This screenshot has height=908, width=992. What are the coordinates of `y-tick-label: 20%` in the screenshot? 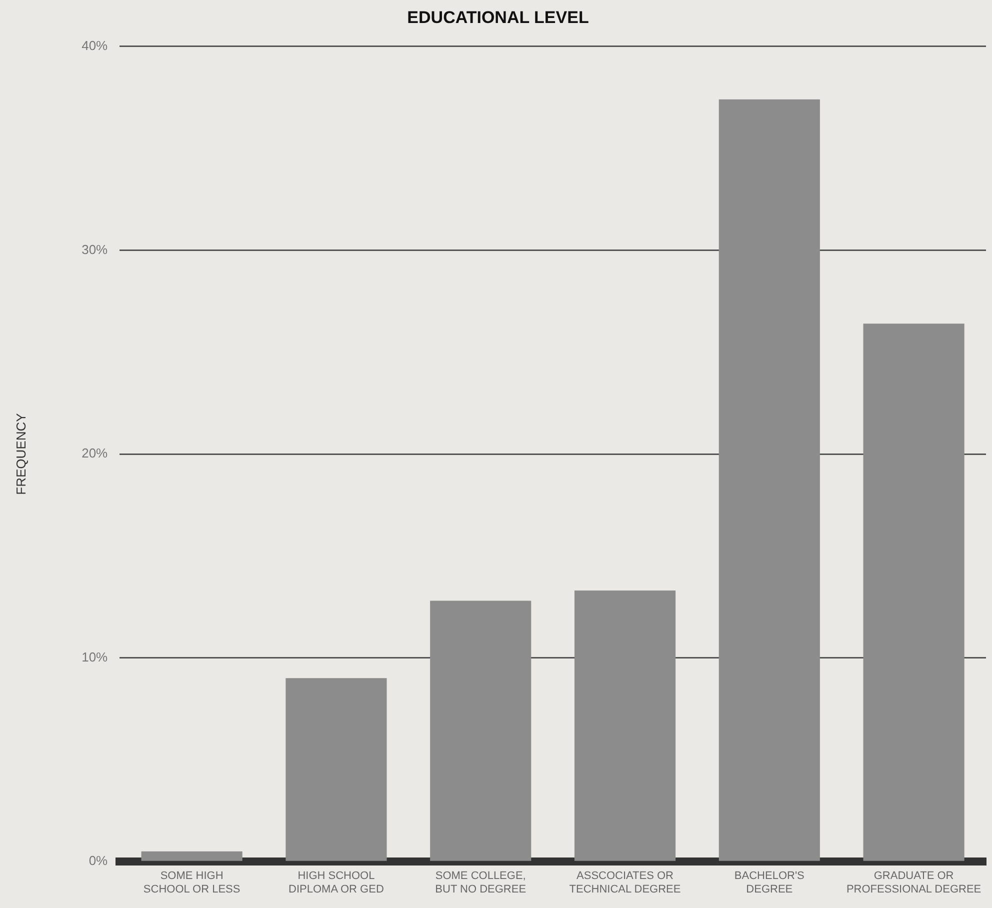 It's located at (95, 453).